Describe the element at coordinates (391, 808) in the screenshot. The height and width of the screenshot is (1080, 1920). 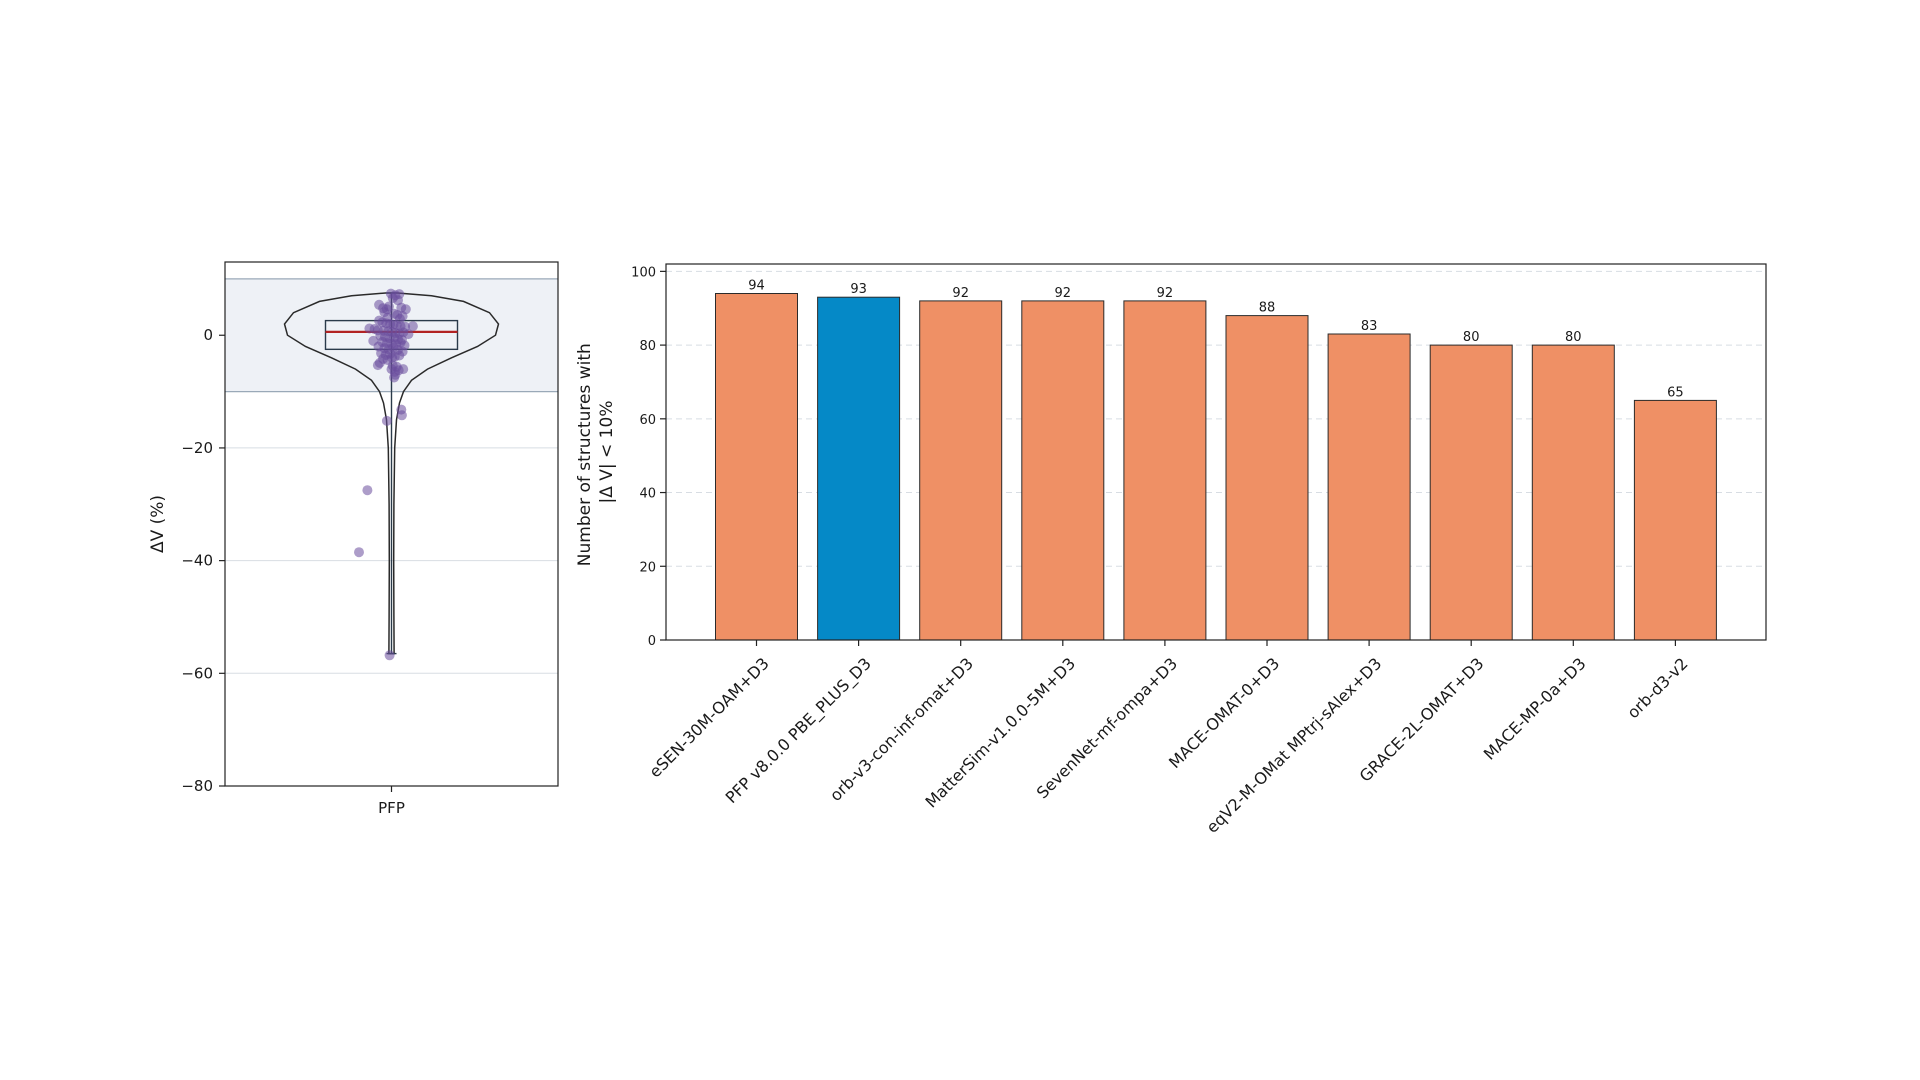
I see `violin-x-tick-label: PFP` at that location.